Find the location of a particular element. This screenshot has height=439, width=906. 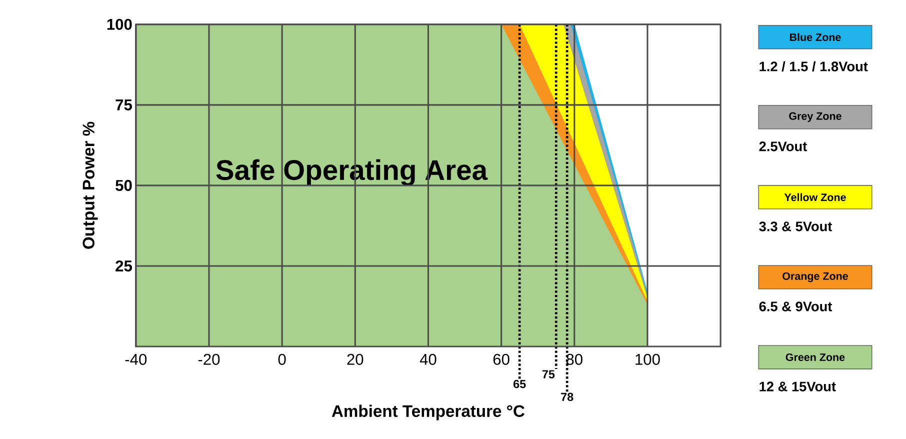

ref-line-label: 65 is located at coordinates (519, 384).